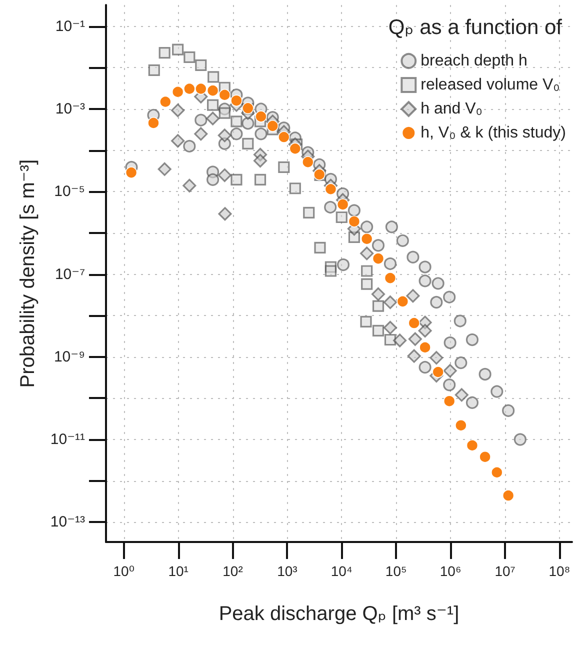  Describe the element at coordinates (124, 571) in the screenshot. I see `x-tick-label: 10⁰` at that location.